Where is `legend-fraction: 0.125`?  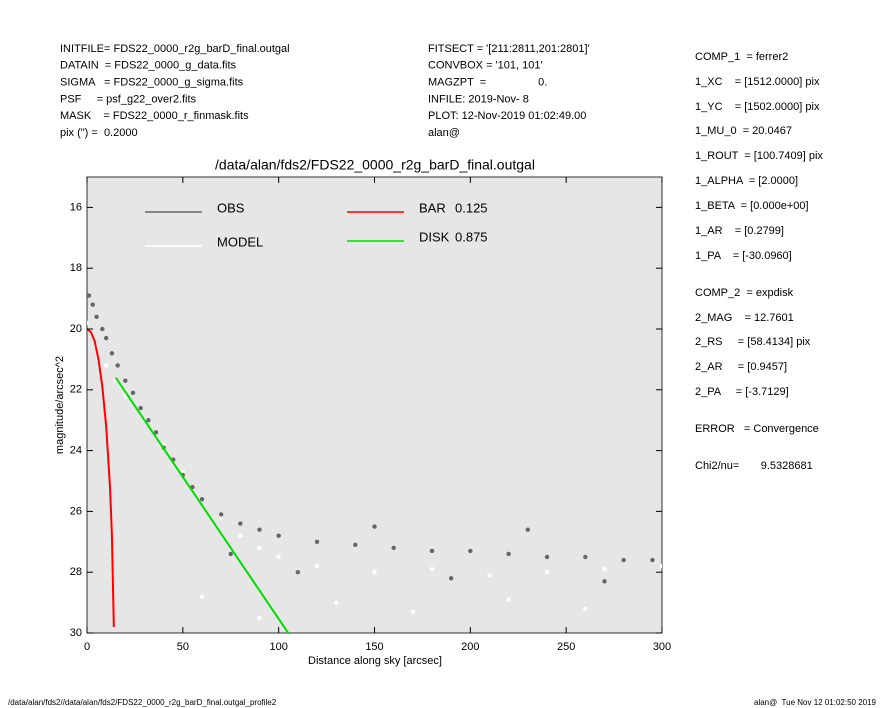
legend-fraction: 0.125 is located at coordinates (471, 207).